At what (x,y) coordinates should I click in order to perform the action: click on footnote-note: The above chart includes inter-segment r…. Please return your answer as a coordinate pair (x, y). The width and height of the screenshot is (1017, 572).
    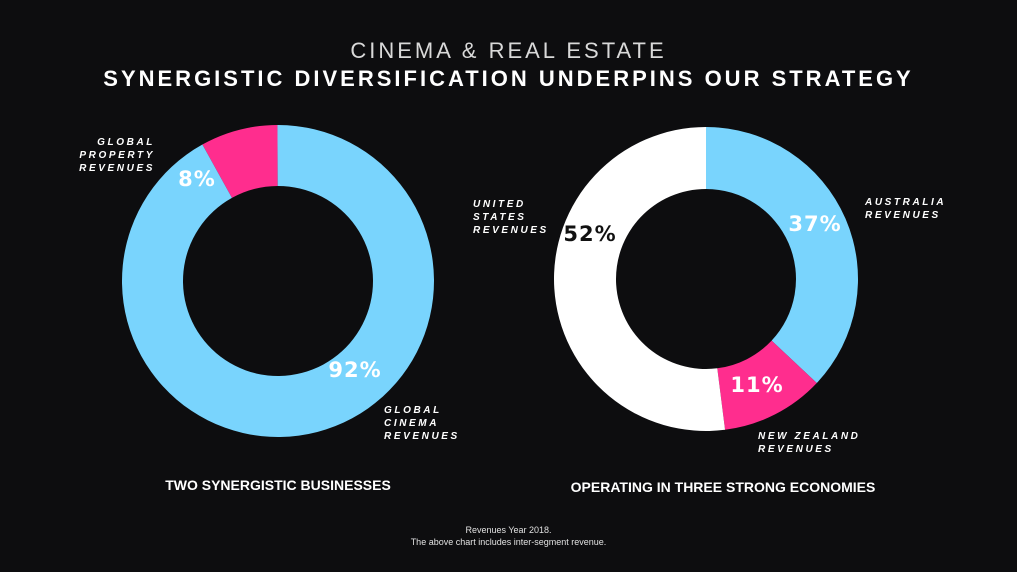
    Looking at the image, I should click on (508, 542).